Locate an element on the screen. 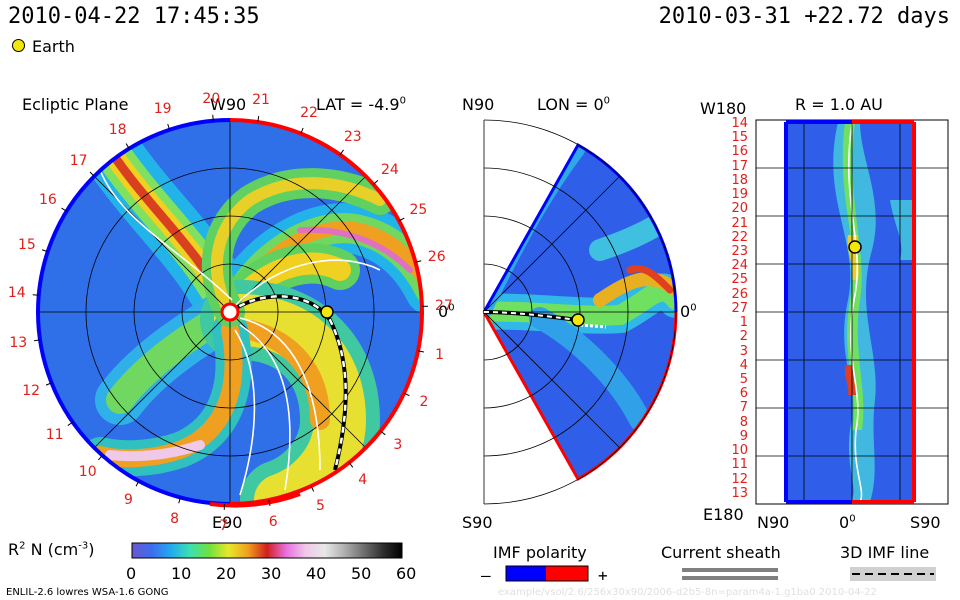 The image size is (960, 600). radial-x-left-label: N90 is located at coordinates (773, 522).